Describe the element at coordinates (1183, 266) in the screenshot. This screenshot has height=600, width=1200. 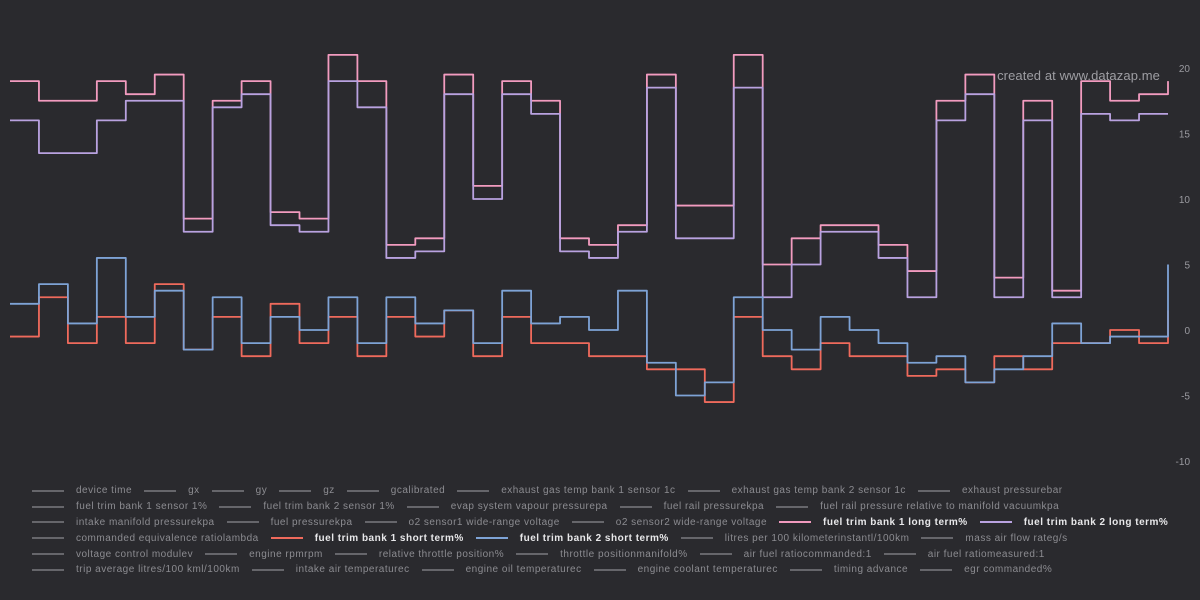
I see `y-axis-ticks: 20 15 10 5 0 -5 -10` at that location.